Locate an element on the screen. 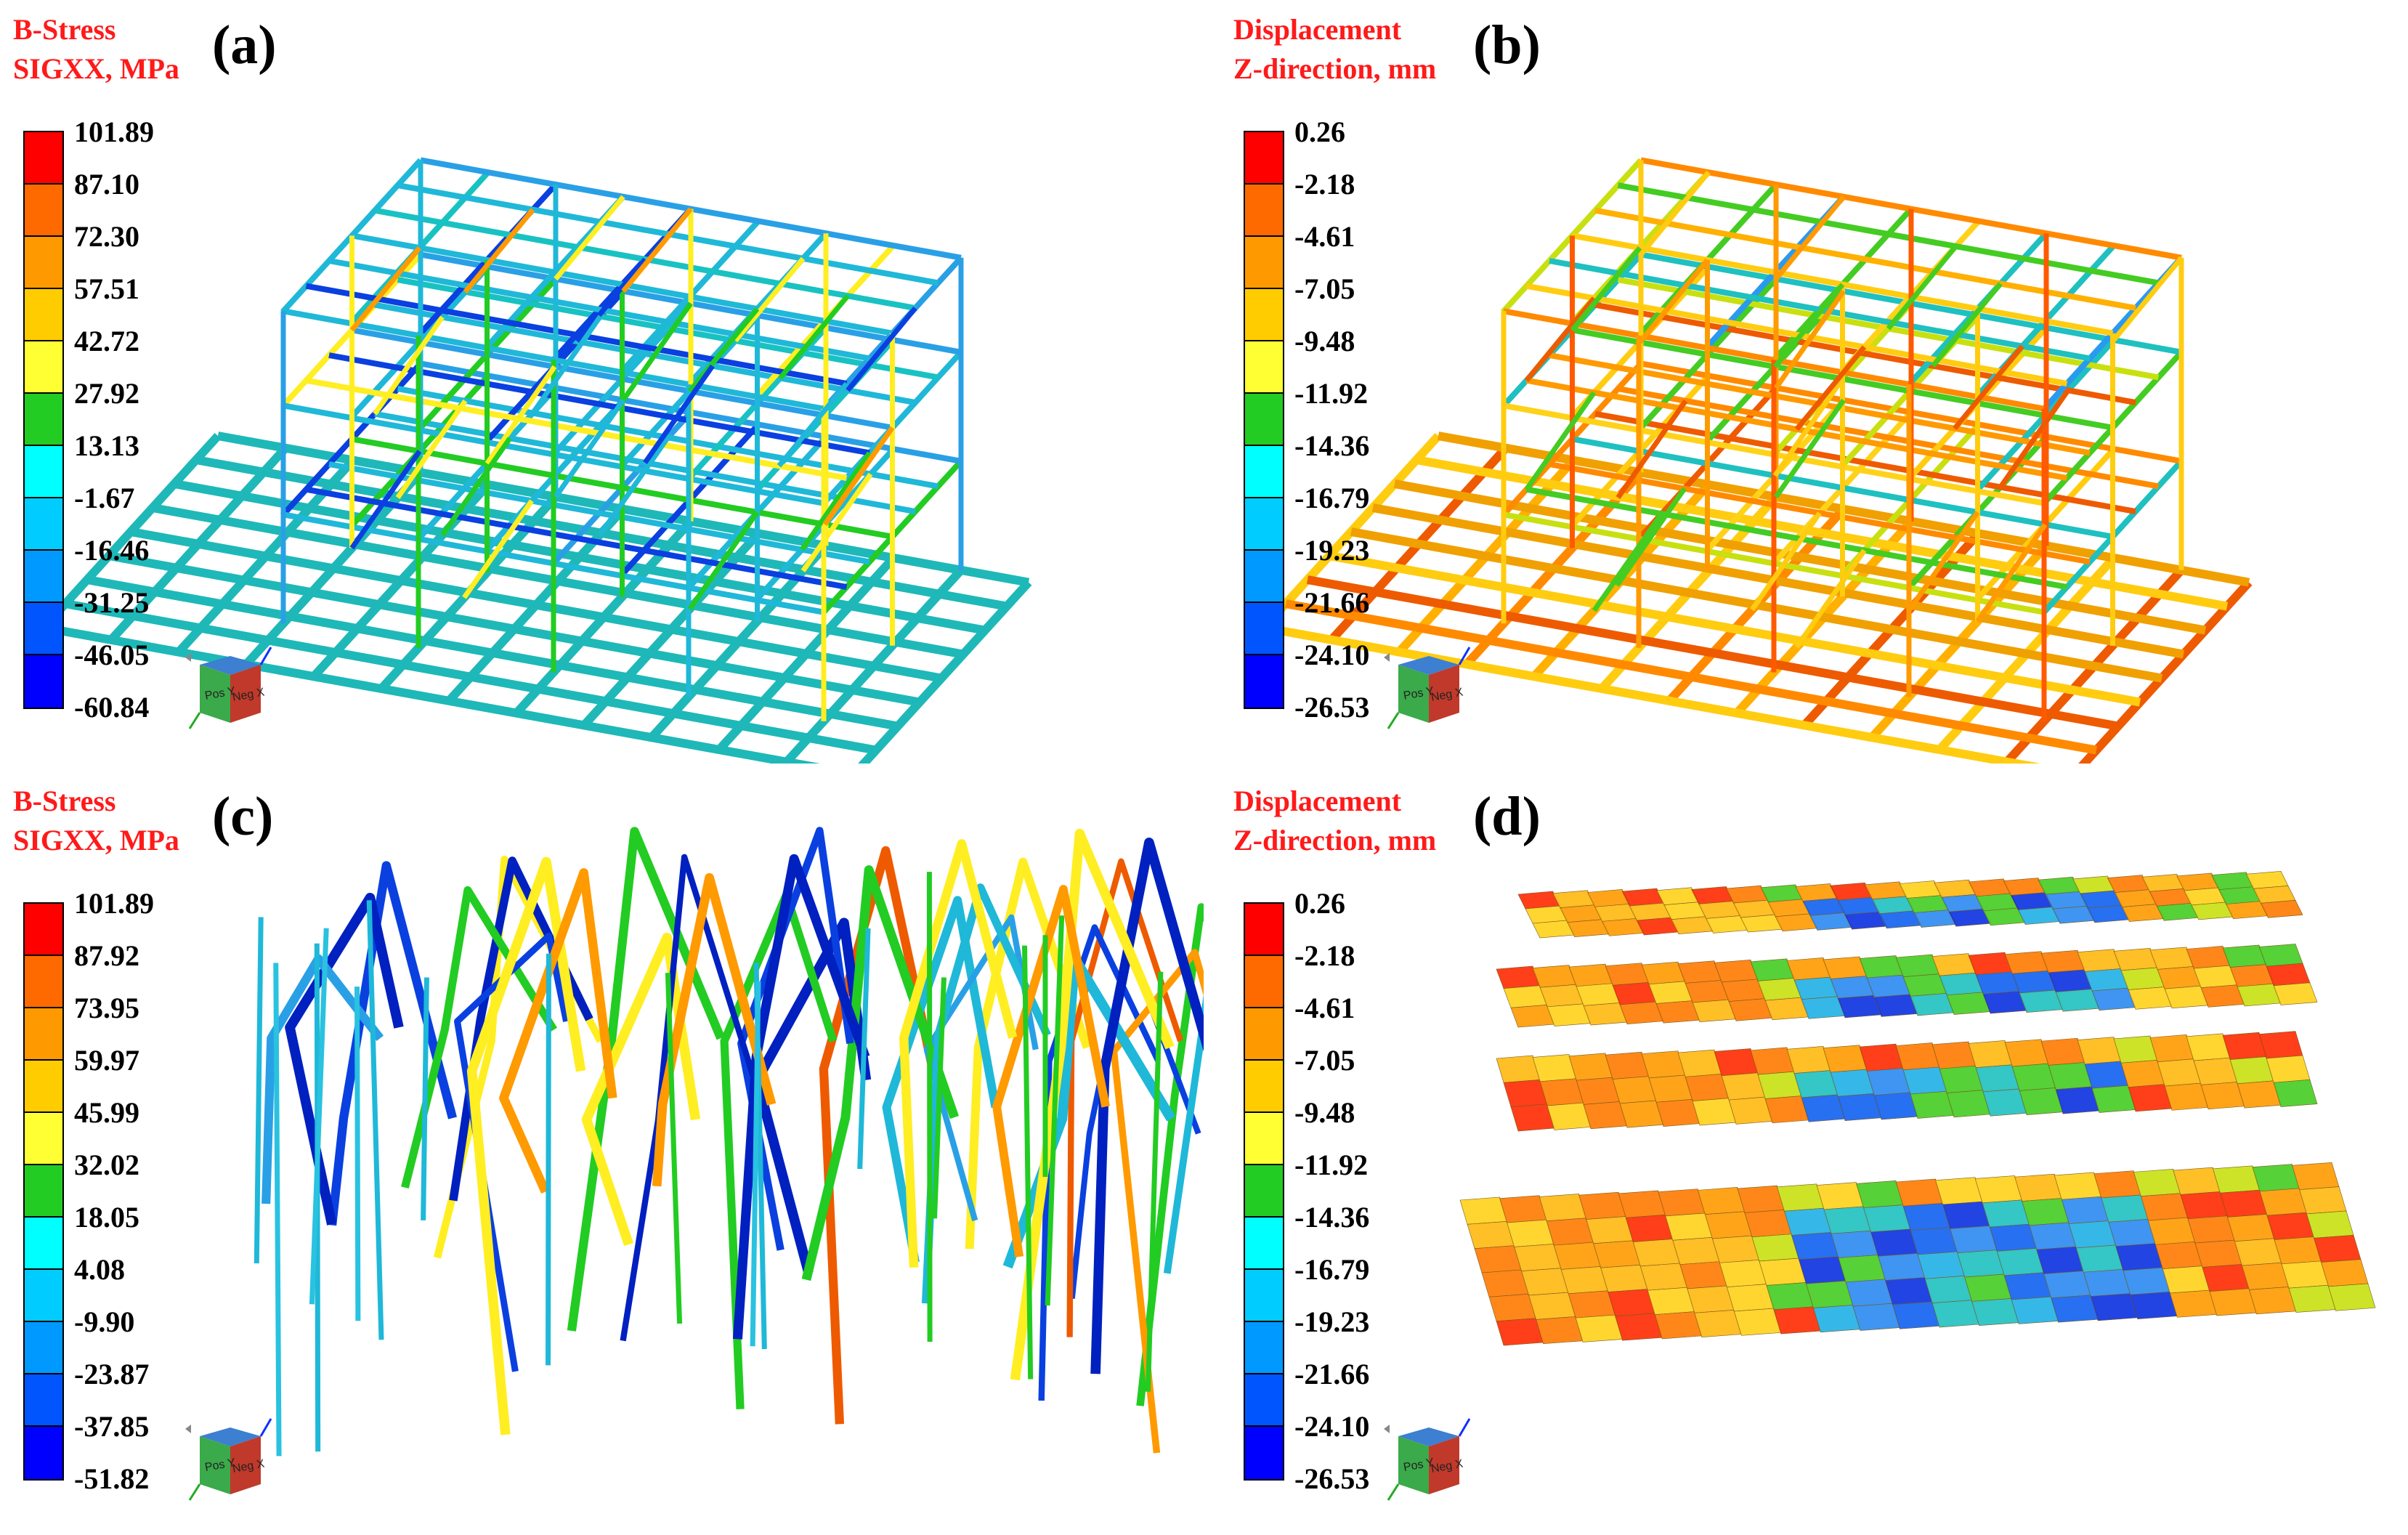 Image resolution: width=2408 pixels, height=1535 pixels. legend-tick-label: 13.13 is located at coordinates (107, 446).